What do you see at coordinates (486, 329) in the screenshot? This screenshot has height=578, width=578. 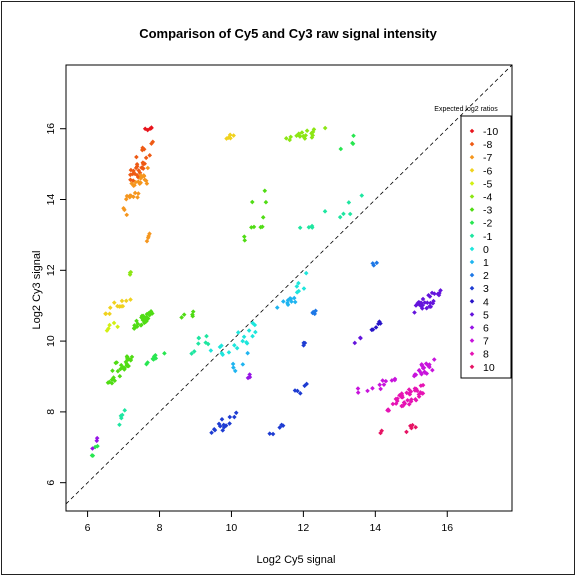 I see `legend-label: 6` at bounding box center [486, 329].